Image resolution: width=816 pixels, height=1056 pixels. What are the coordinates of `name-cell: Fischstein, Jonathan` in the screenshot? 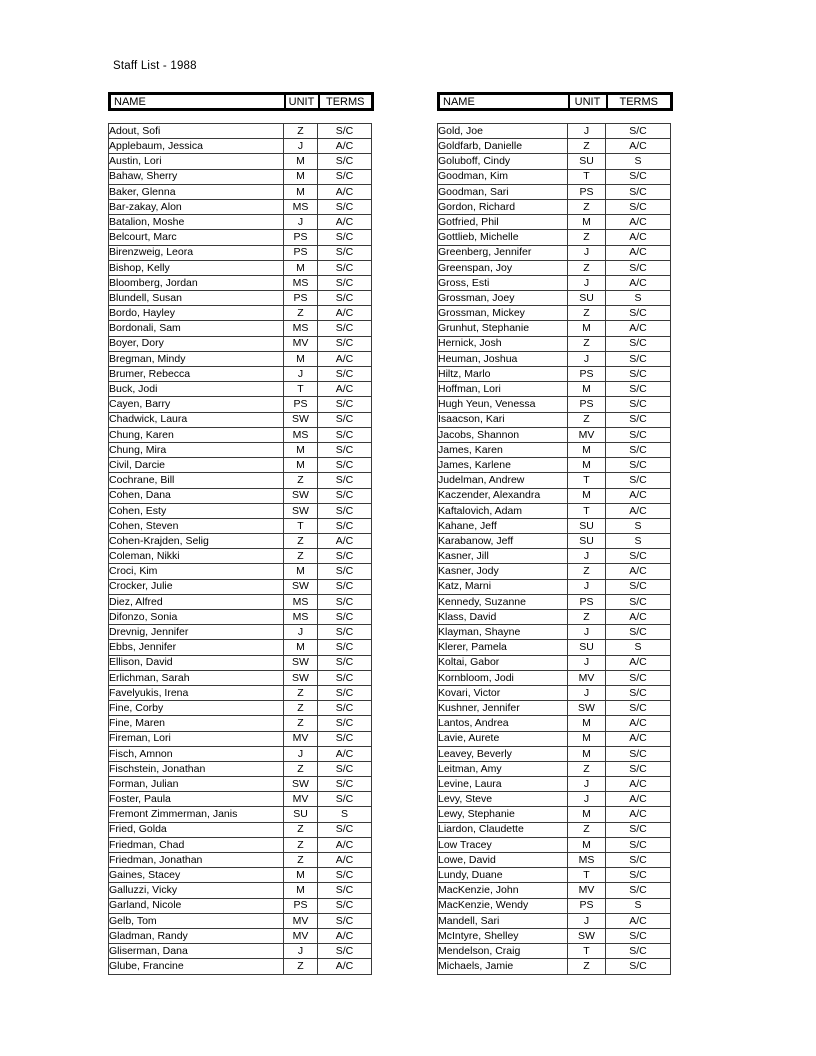 It's located at (196, 769).